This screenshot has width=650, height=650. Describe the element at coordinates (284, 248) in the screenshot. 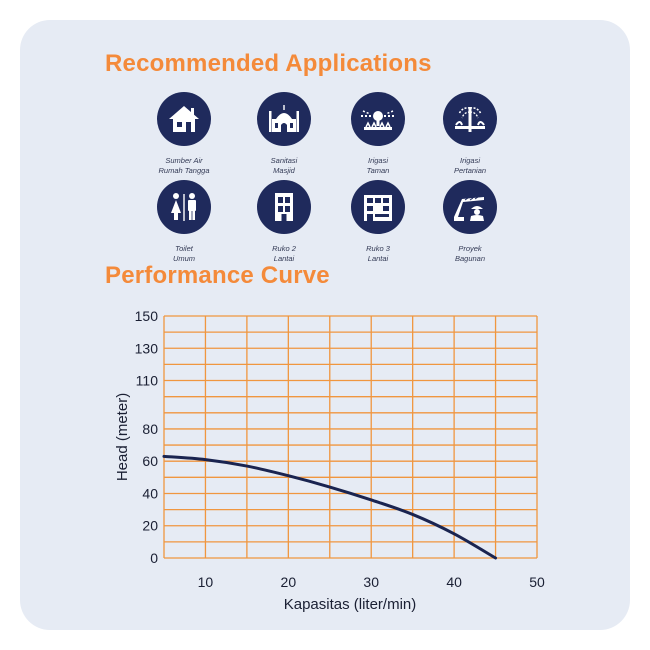

I see `app-label-line1: Ruko 2` at that location.